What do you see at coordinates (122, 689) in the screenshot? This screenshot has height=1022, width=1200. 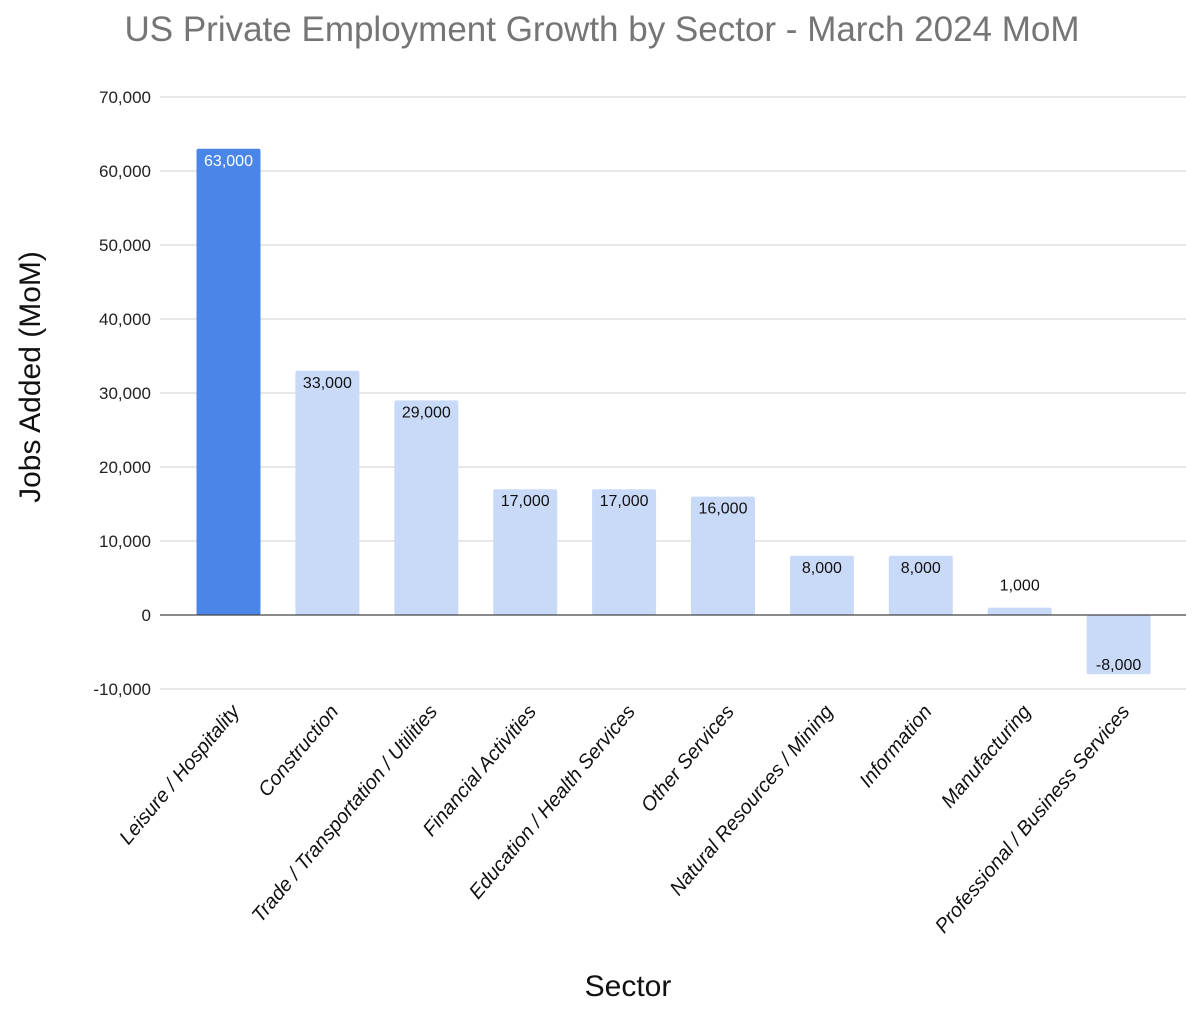 I see `y-tick-label: -10,000` at bounding box center [122, 689].